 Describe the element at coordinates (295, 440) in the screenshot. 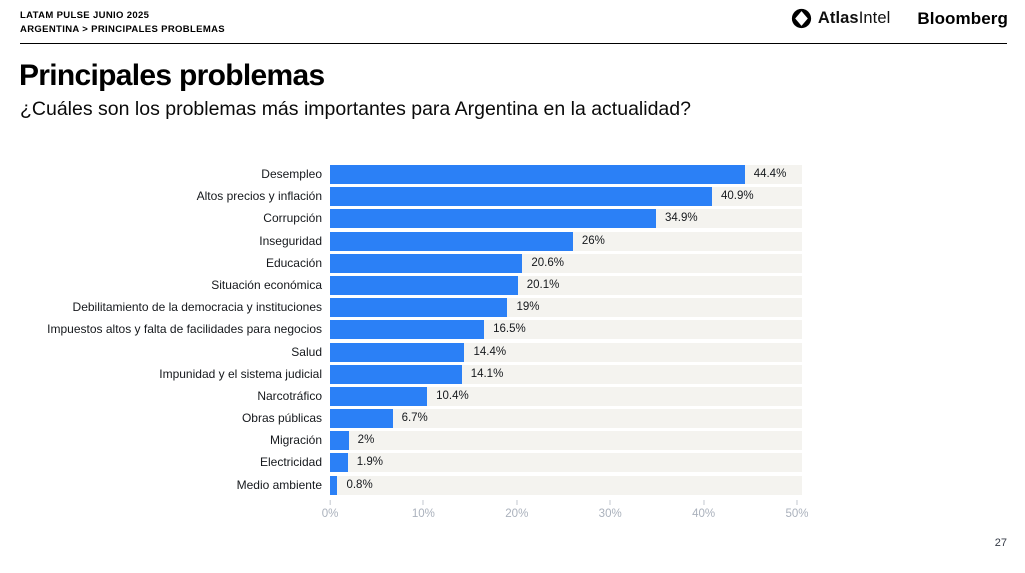

I see `category-label: Migración` at that location.